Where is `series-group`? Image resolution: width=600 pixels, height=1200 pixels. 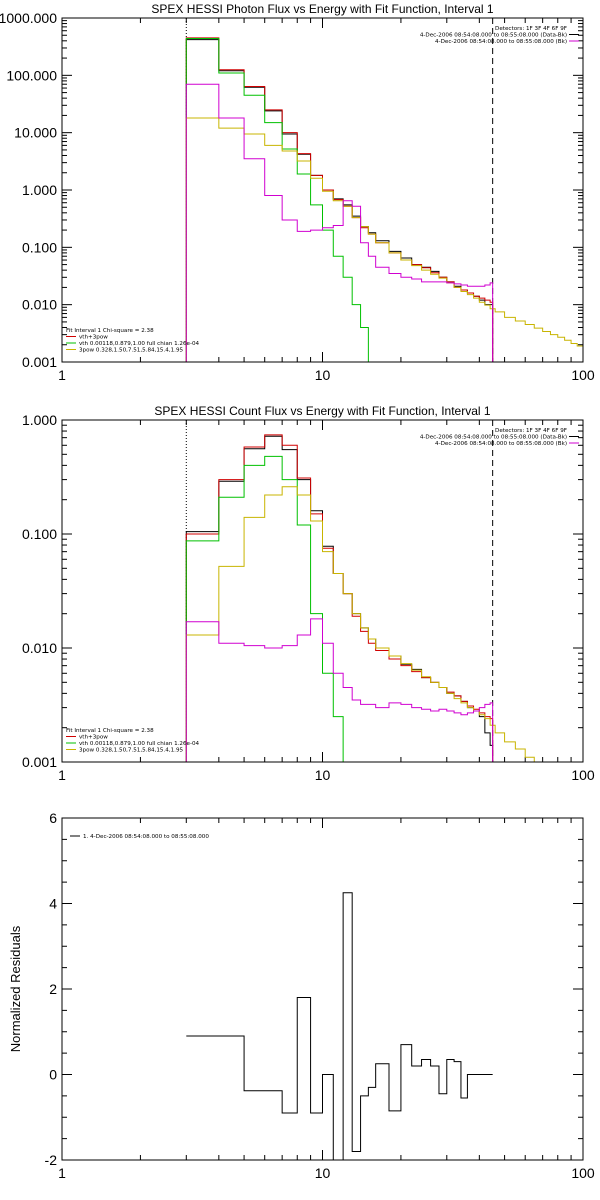
series-group is located at coordinates (339, 1026).